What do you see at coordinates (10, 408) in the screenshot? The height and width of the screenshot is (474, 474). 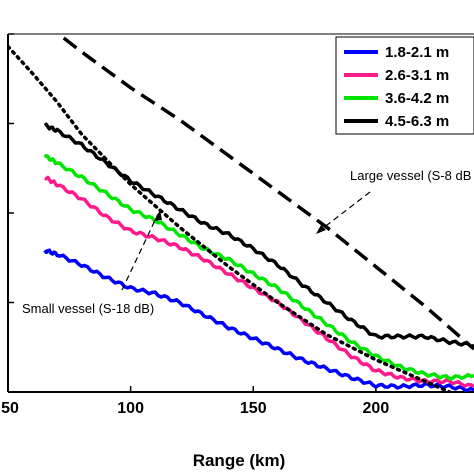 I see `x-tick-label: 50` at bounding box center [10, 408].